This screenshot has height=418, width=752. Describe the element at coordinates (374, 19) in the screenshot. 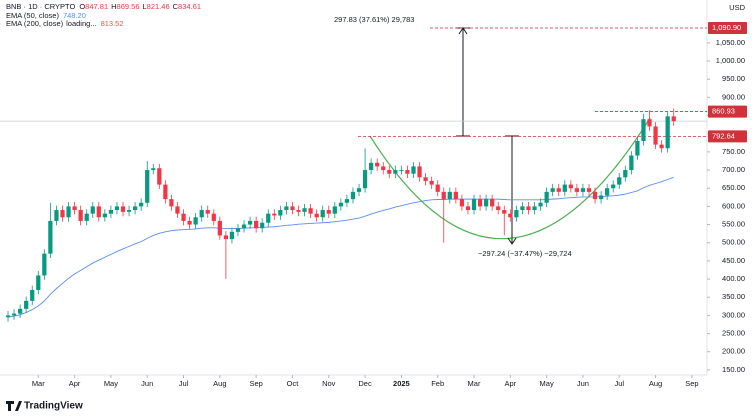

I see `measure-label: 297.83 (37.61%) 29,783` at that location.